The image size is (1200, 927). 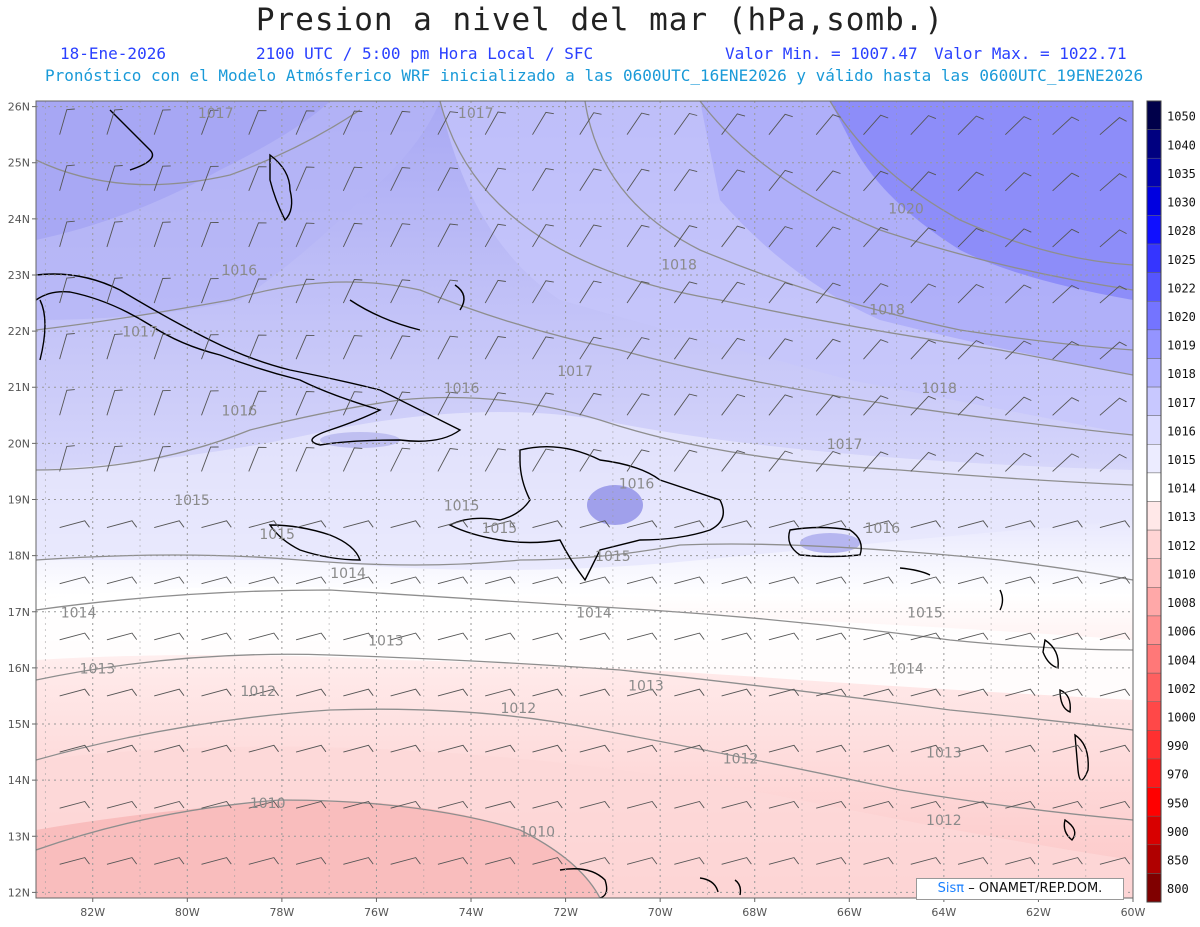 I want to click on lat-label: 13N, so click(x=19, y=836).